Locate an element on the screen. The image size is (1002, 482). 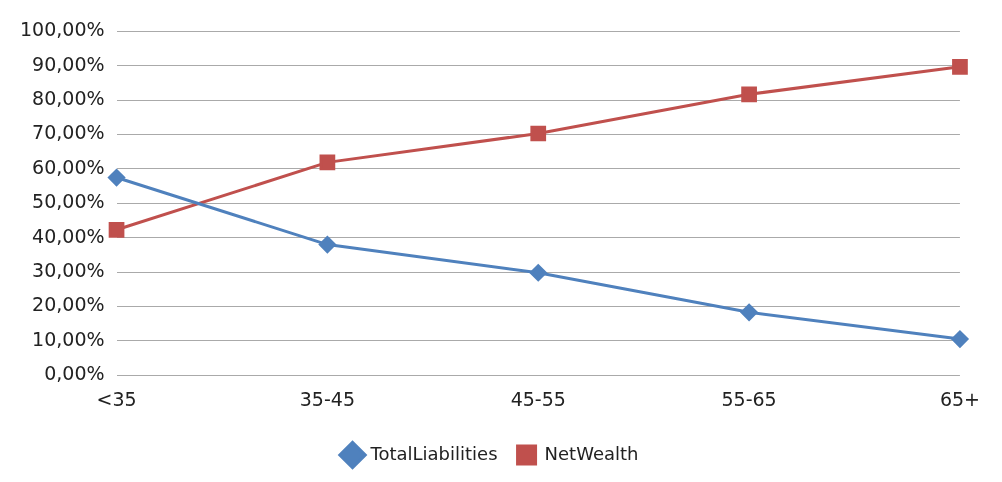
y-tick-label: 40,00% is located at coordinates (68, 235).